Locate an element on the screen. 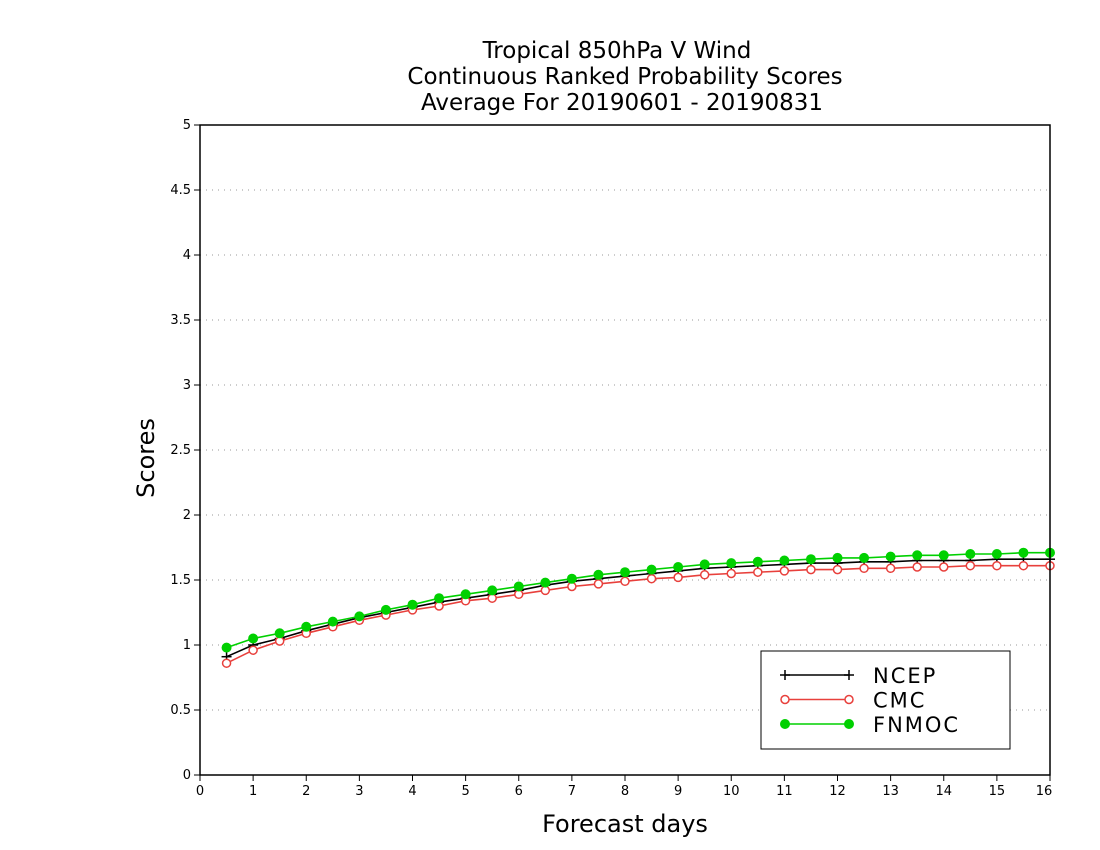  legend-label-ncep: NCEP is located at coordinates (905, 676).